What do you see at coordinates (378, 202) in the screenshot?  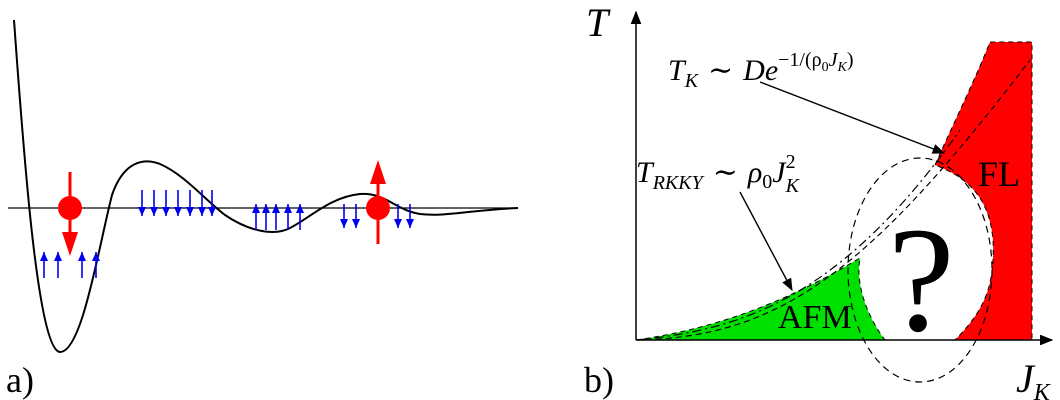 I see `big-spin-up` at bounding box center [378, 202].